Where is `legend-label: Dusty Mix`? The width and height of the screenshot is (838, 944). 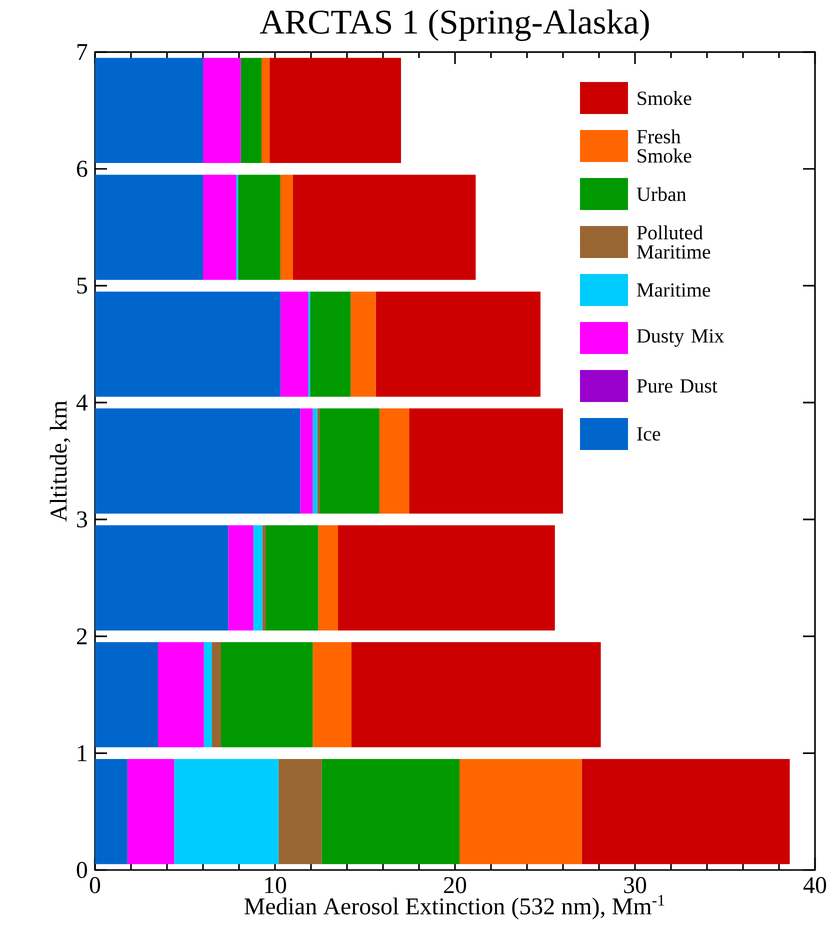
legend-label: Dusty Mix is located at coordinates (680, 338).